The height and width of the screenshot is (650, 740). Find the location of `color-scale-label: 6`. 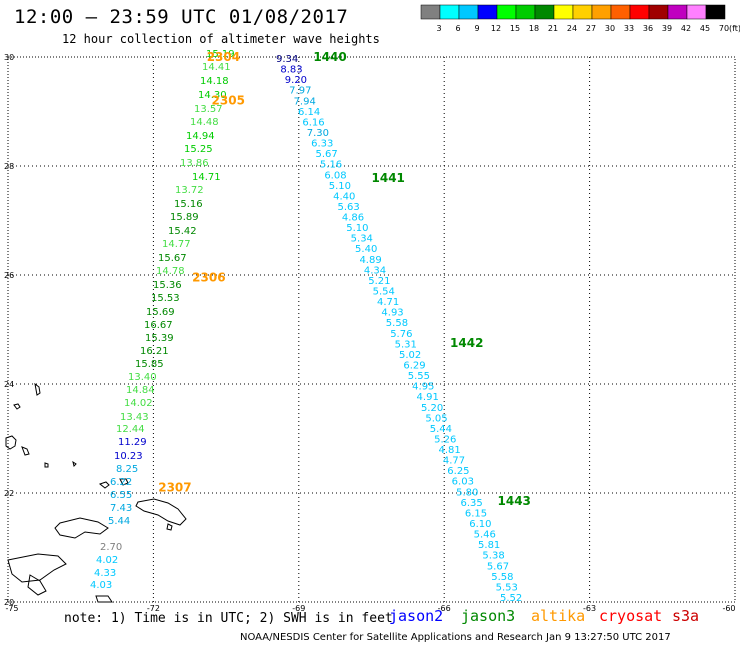

color-scale-label: 6 is located at coordinates (457, 28).